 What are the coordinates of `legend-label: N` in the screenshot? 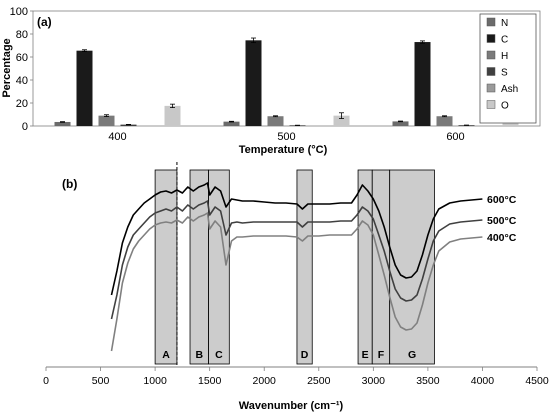 It's located at (504, 23).